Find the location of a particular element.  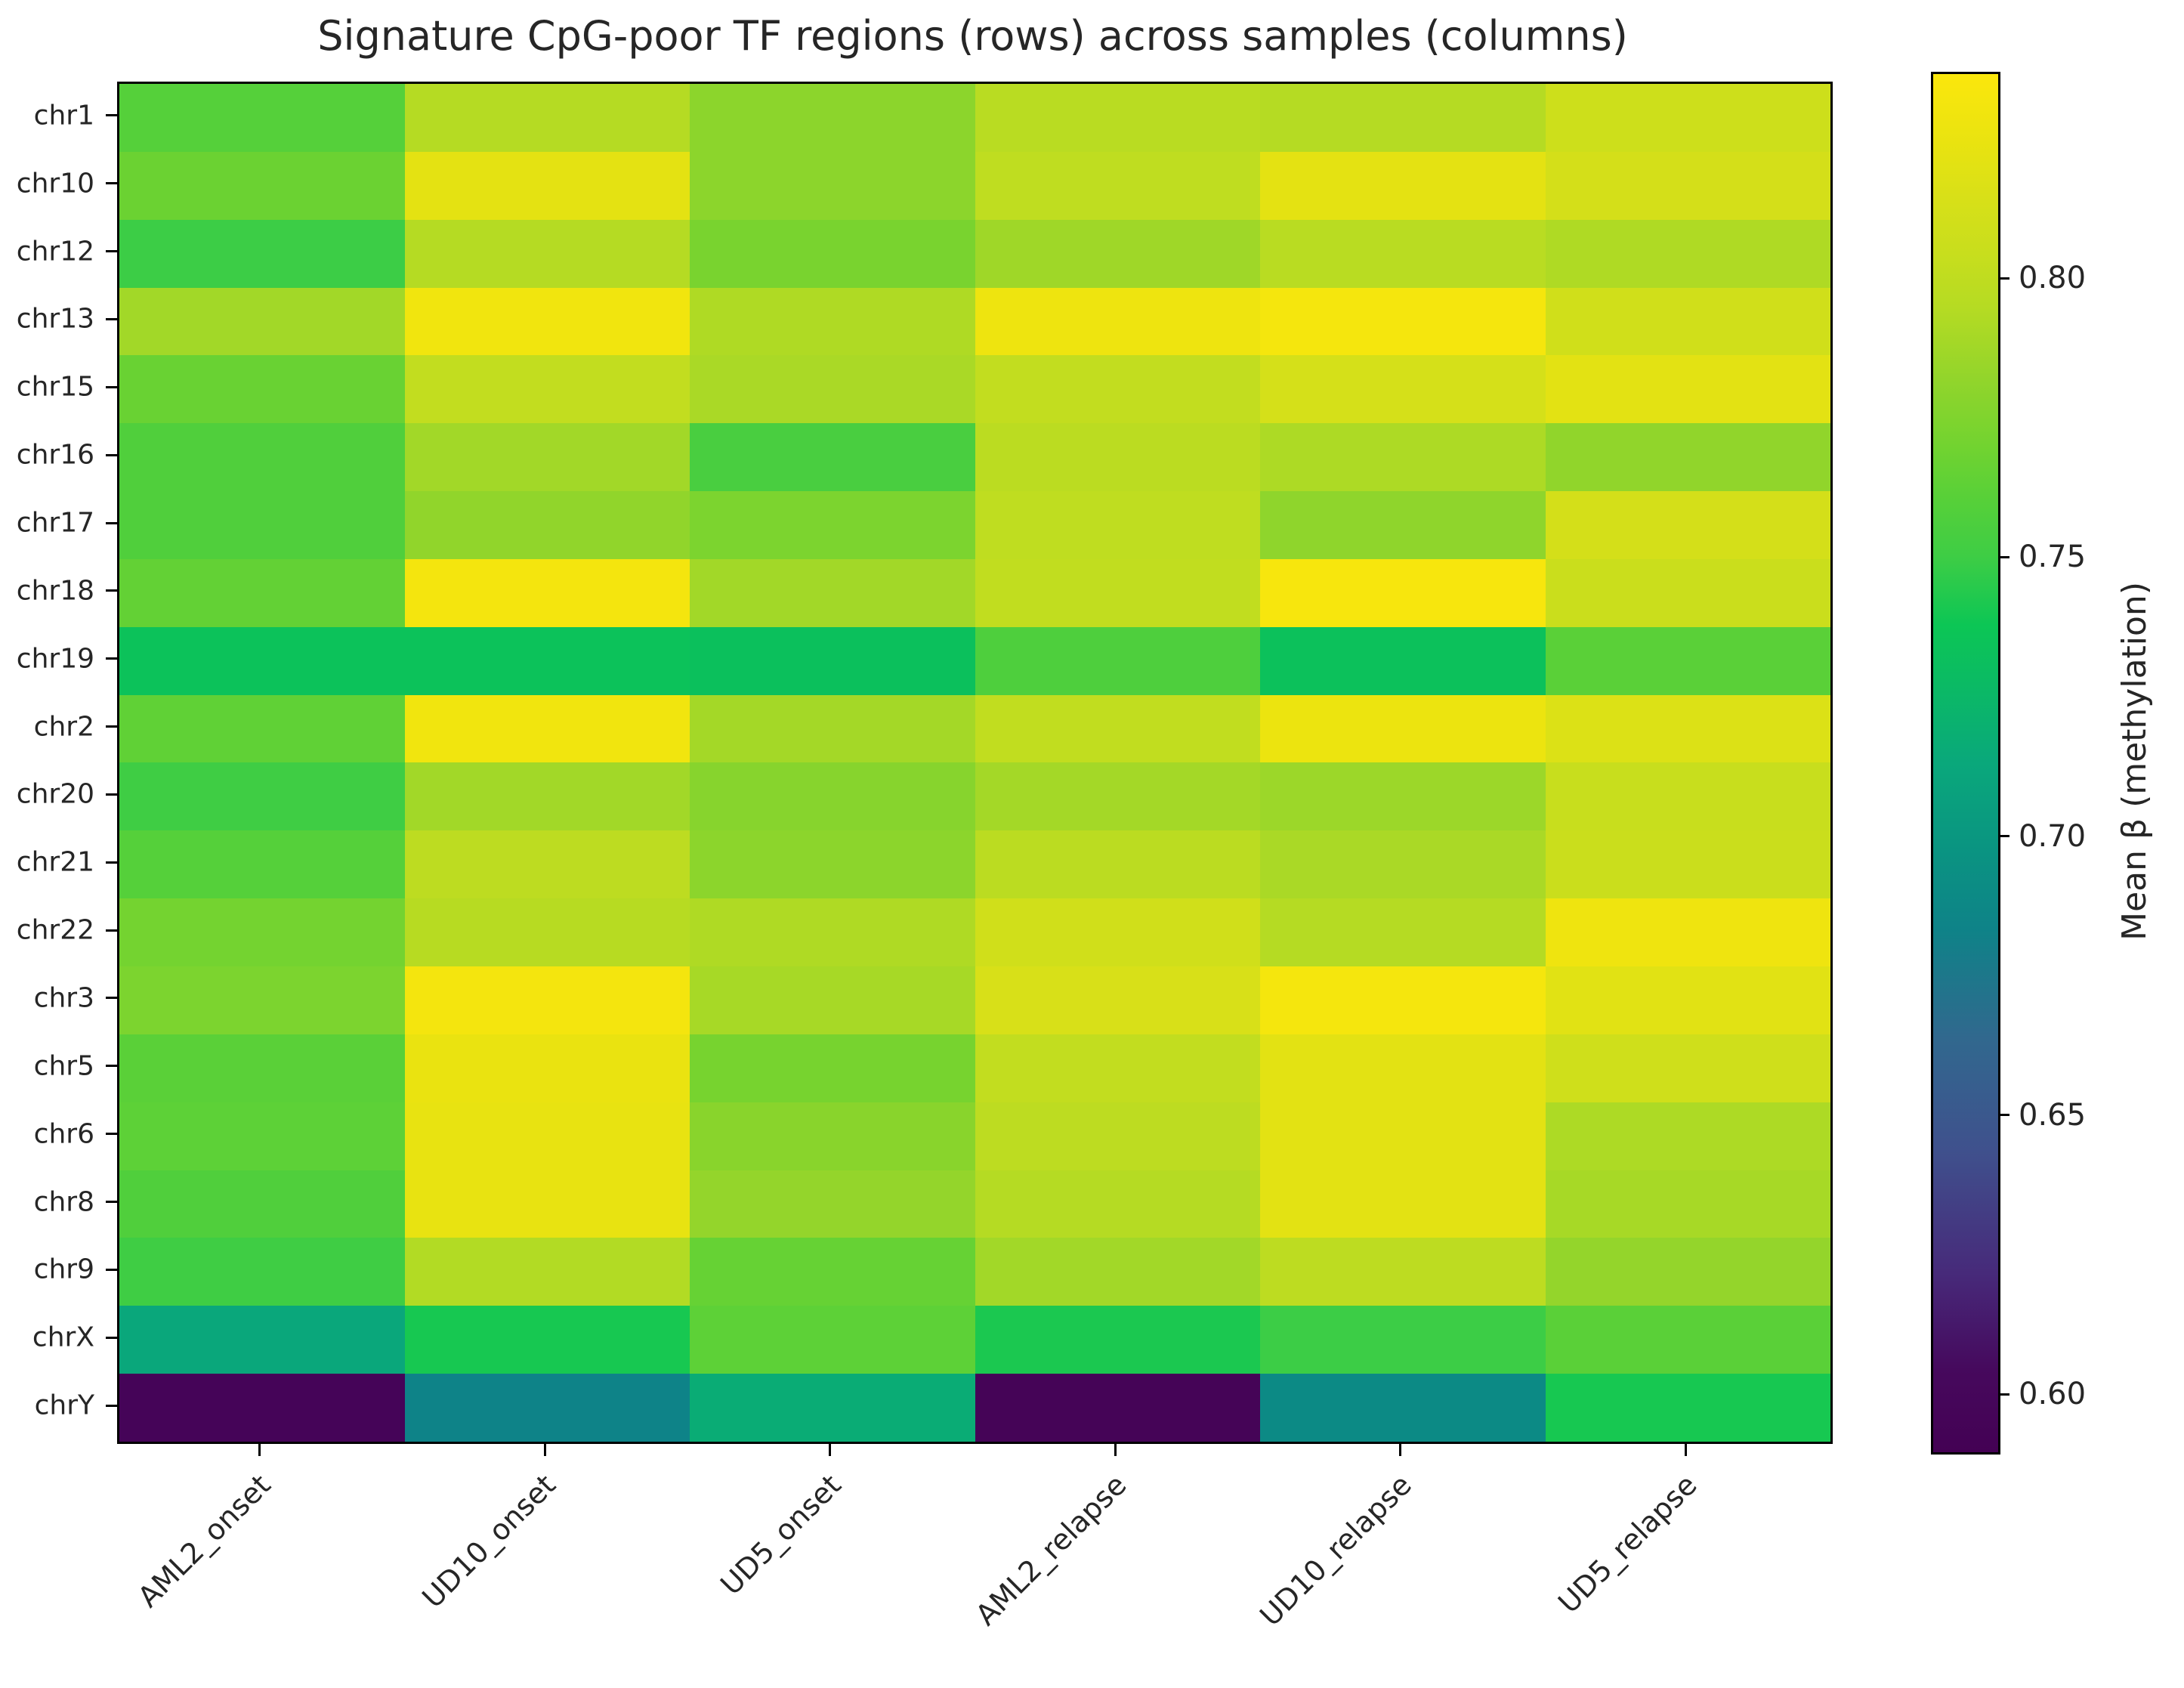

y-tick-label: chr6 is located at coordinates (63, 1134).